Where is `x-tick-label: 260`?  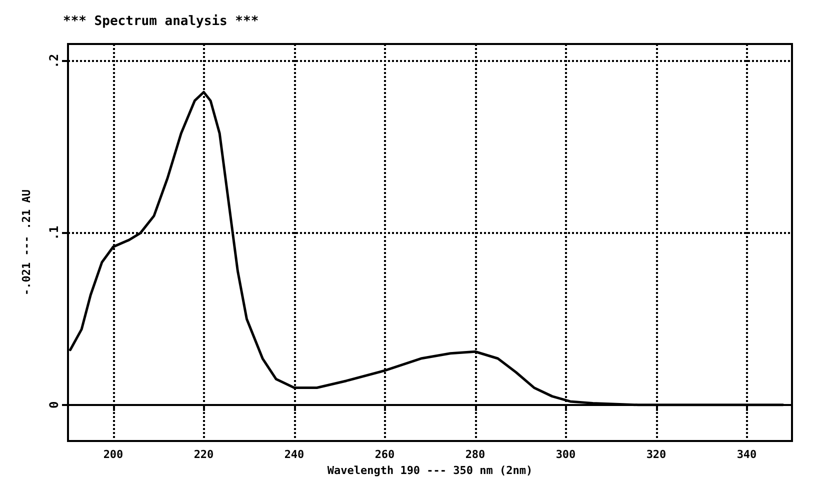 x-tick-label: 260 is located at coordinates (384, 454).